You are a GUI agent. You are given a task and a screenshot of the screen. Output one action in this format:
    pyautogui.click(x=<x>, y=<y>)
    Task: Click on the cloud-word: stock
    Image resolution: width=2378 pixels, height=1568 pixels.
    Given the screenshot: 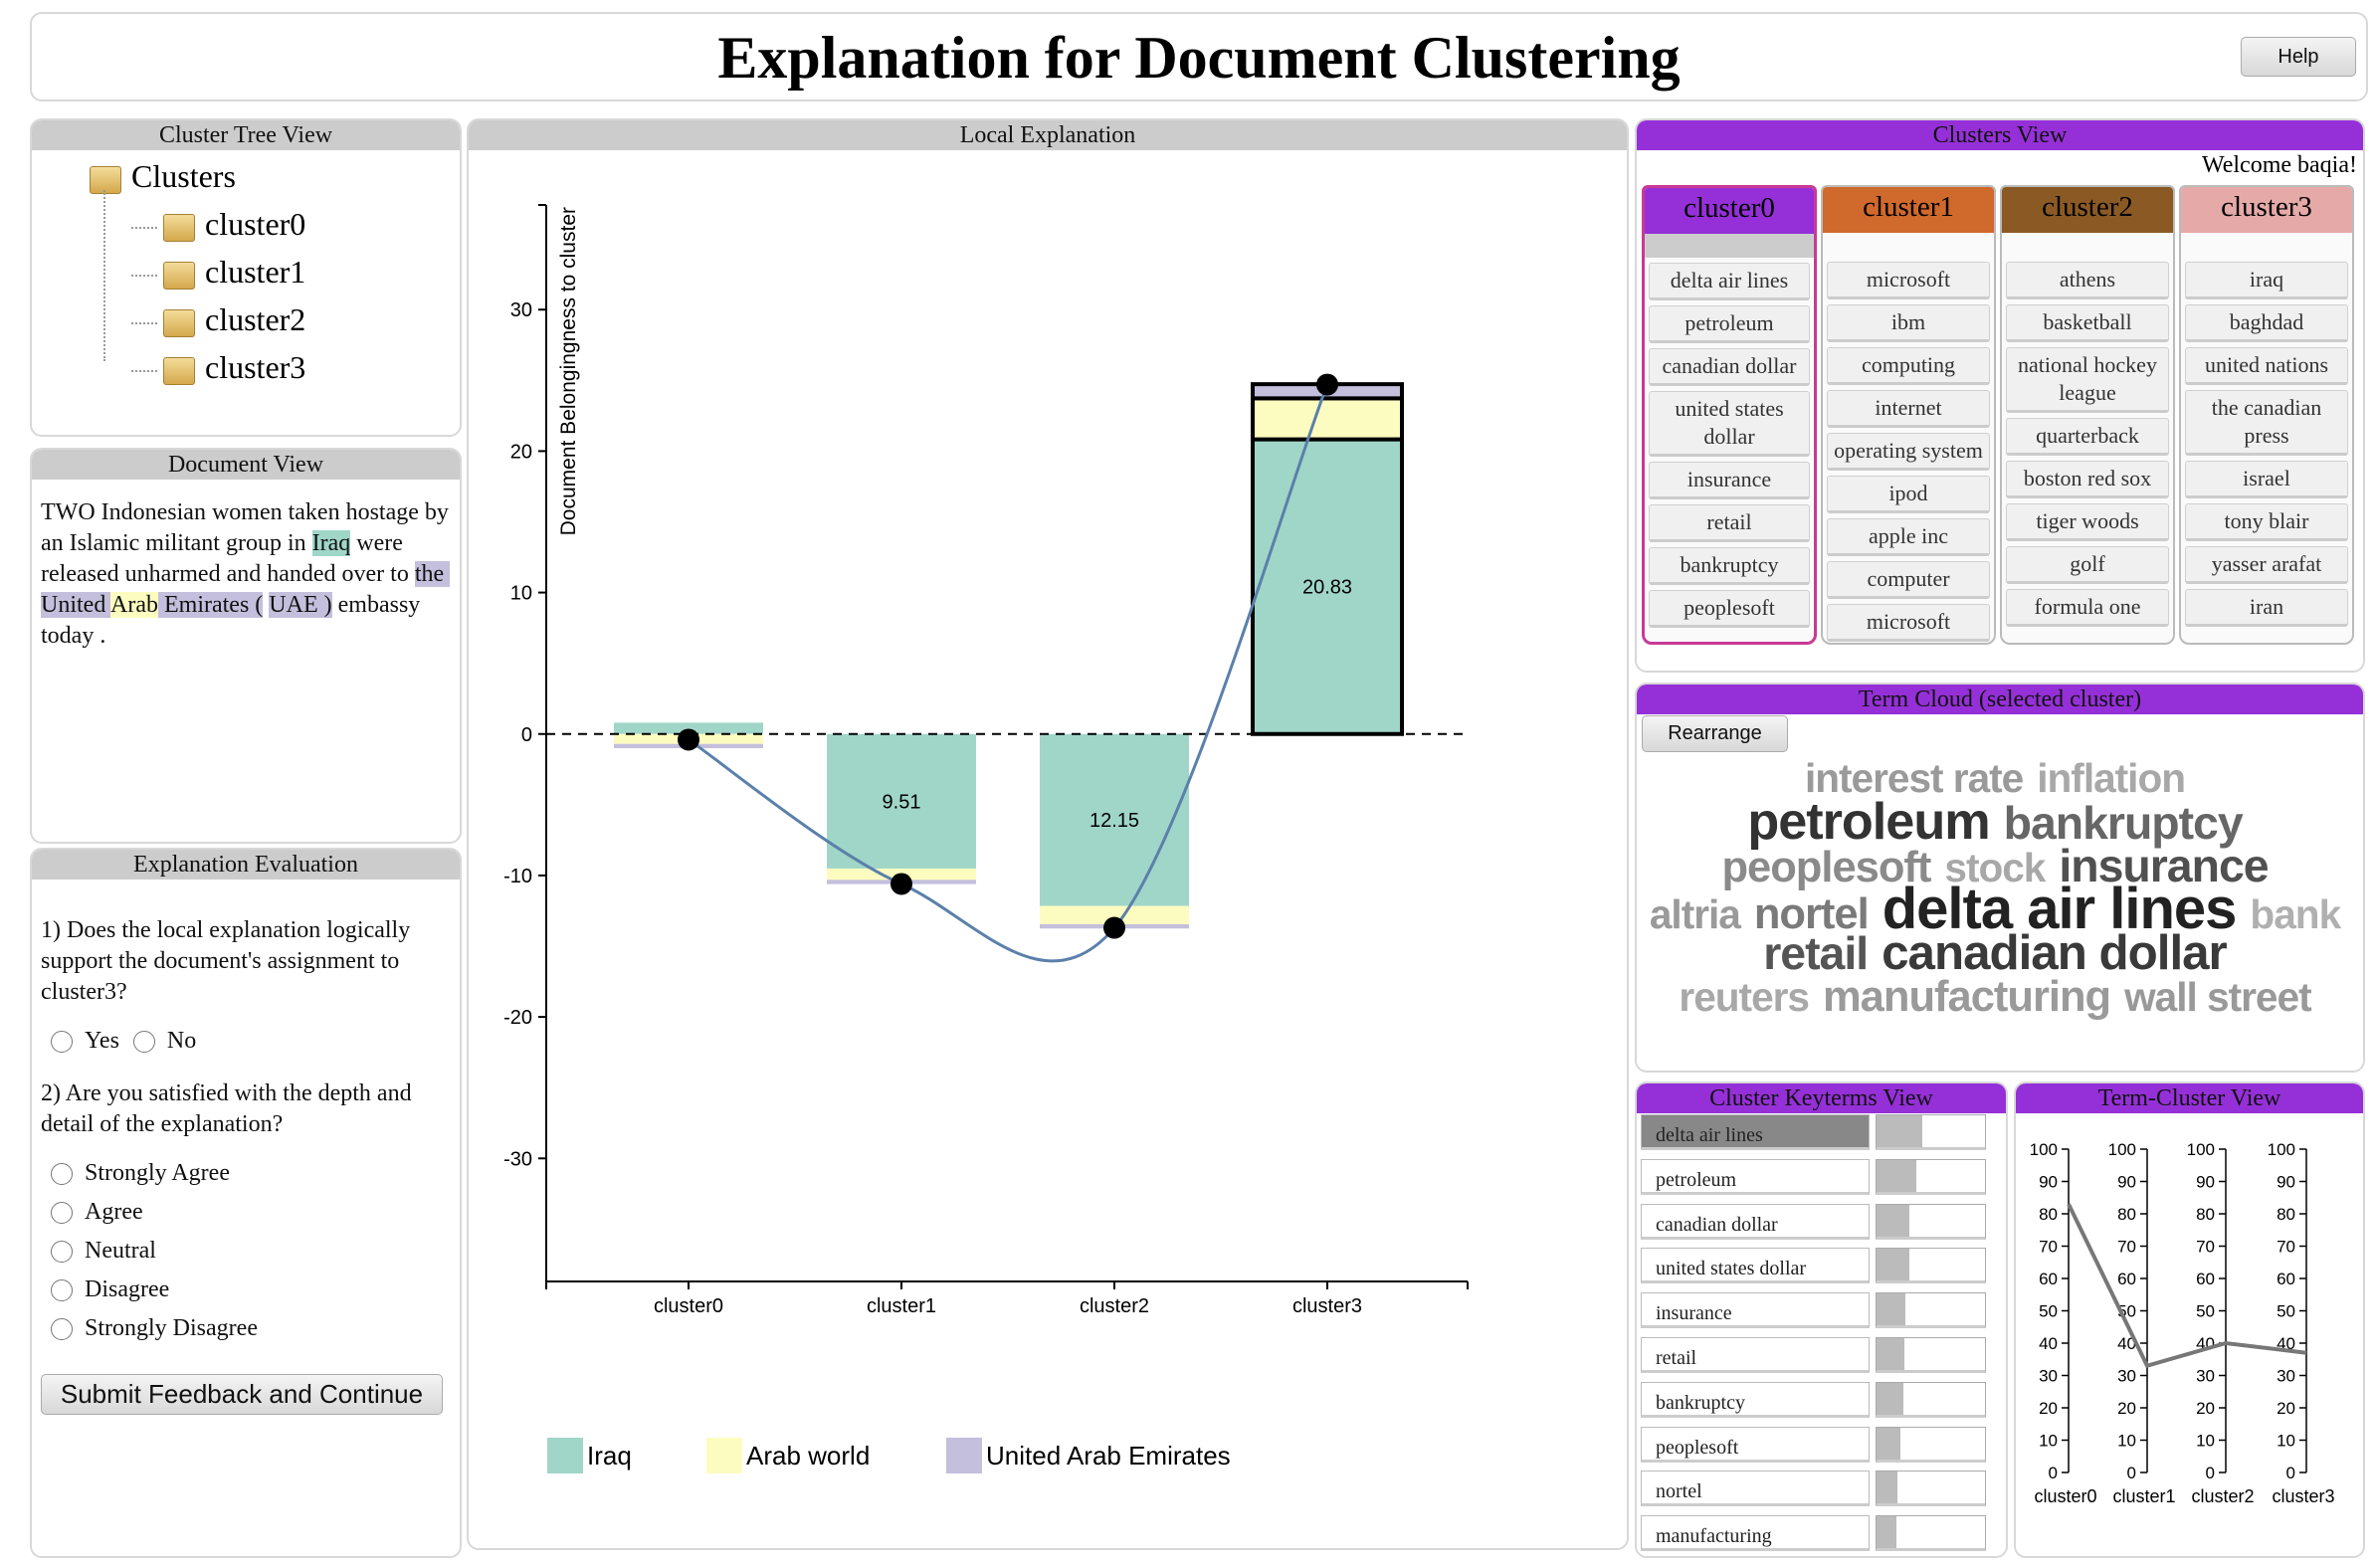 What is the action you would take?
    pyautogui.click(x=1995, y=867)
    